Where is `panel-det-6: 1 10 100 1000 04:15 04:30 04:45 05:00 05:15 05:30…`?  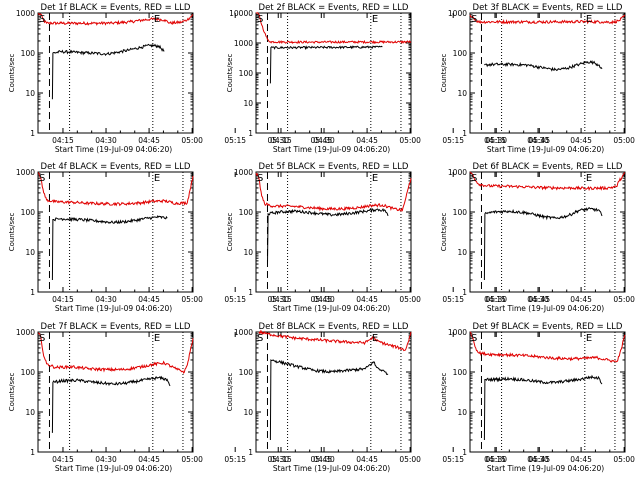
panel-det-6: 1 10 100 1000 04:15 04:30 04:45 05:00 05:15 05:30… is located at coordinates (537, 237).